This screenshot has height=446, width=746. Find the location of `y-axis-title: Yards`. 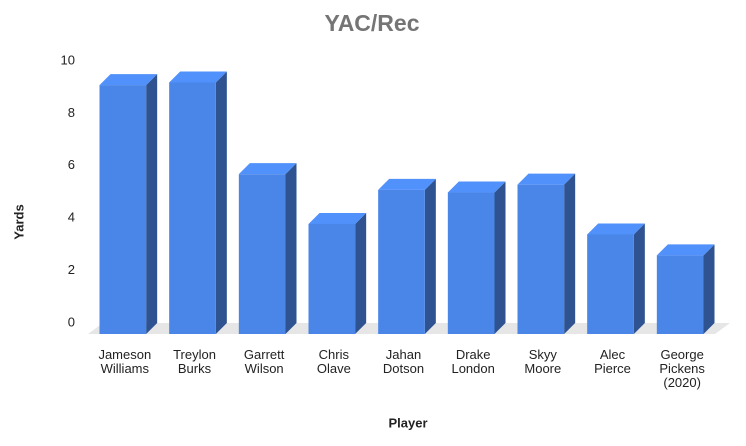

y-axis-title: Yards is located at coordinates (18, 221).